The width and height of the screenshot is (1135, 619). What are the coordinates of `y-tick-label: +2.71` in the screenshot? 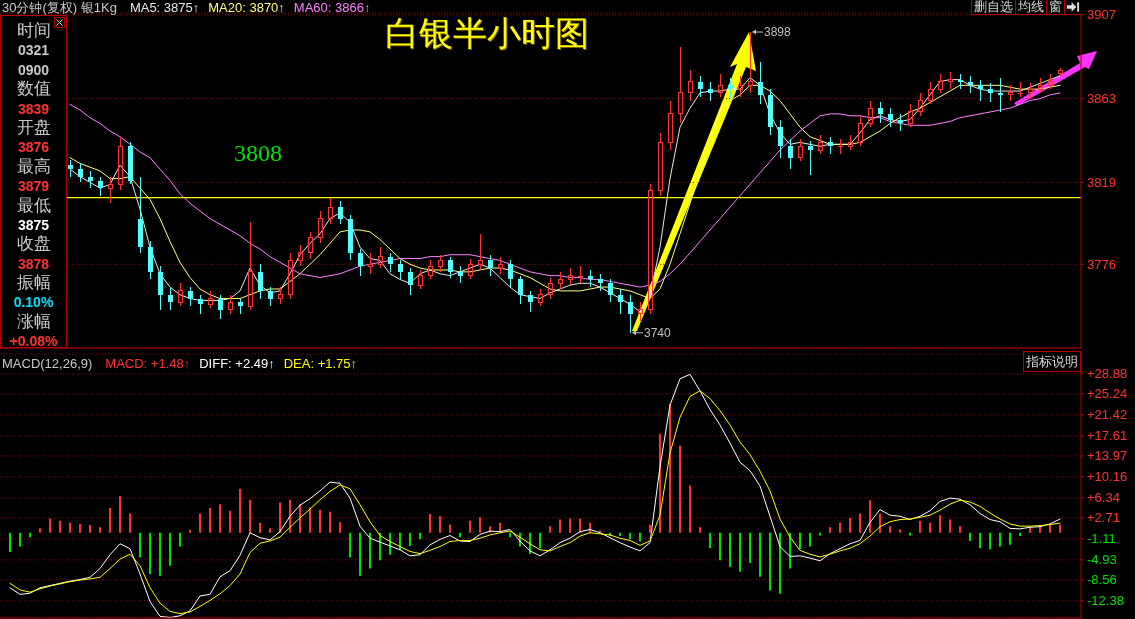 It's located at (1103, 518).